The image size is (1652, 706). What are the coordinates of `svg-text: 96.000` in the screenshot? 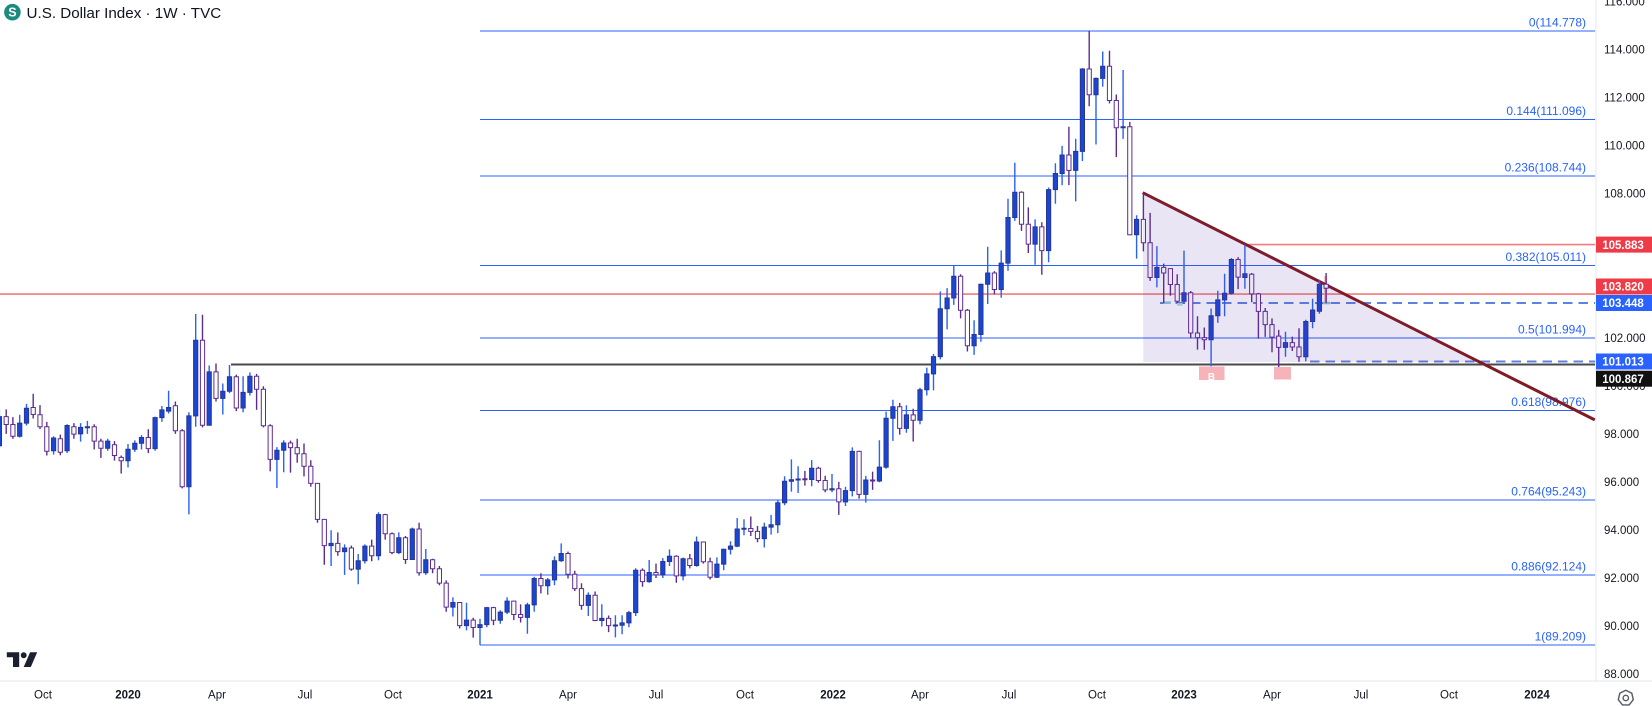 It's located at (1621, 483).